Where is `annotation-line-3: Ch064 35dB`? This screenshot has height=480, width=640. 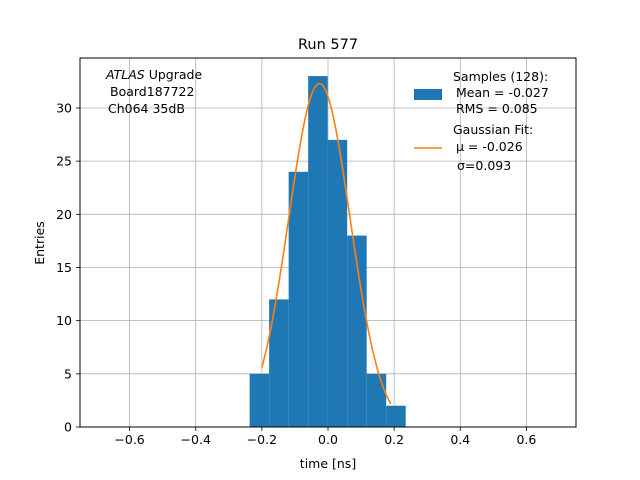 annotation-line-3: Ch064 35dB is located at coordinates (146, 108).